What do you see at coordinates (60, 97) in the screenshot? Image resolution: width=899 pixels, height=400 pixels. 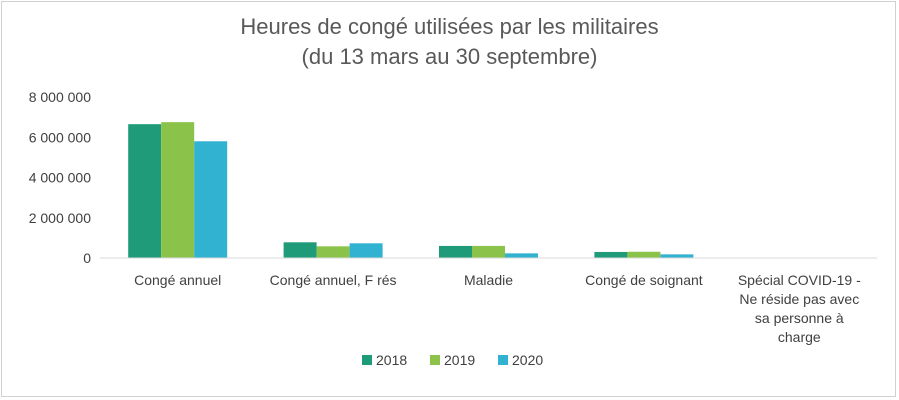 I see `y-tick-label: 8 000 000` at bounding box center [60, 97].